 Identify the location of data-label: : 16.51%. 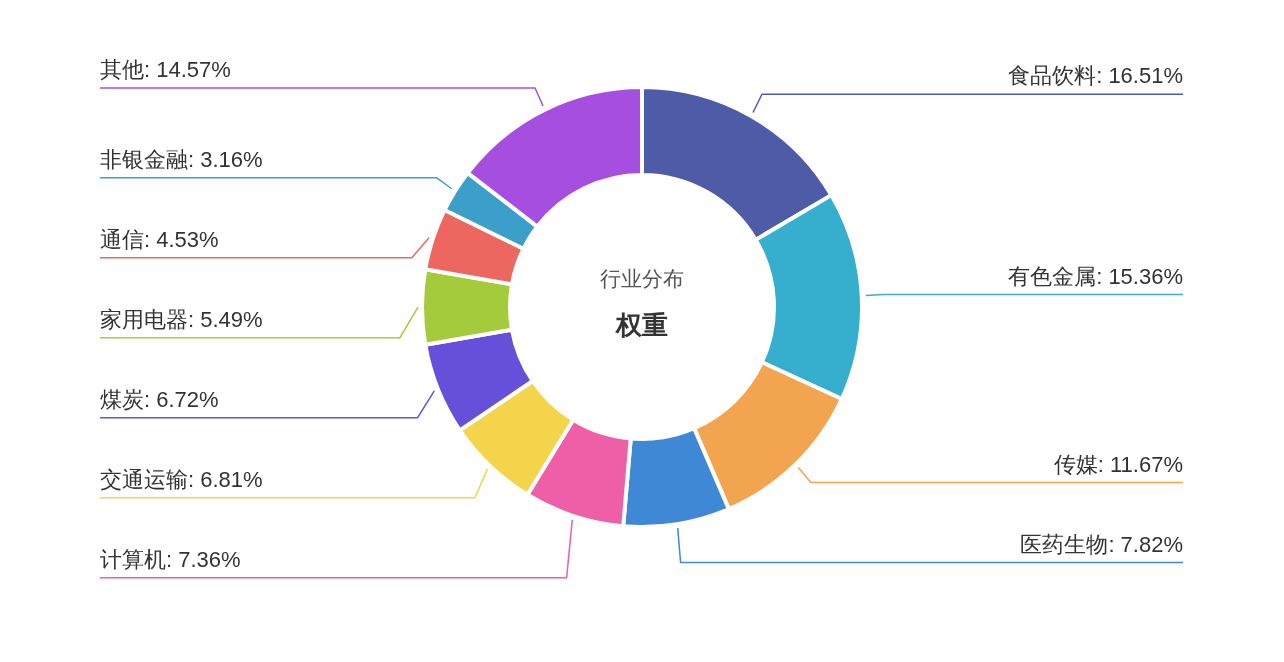
(1139, 76).